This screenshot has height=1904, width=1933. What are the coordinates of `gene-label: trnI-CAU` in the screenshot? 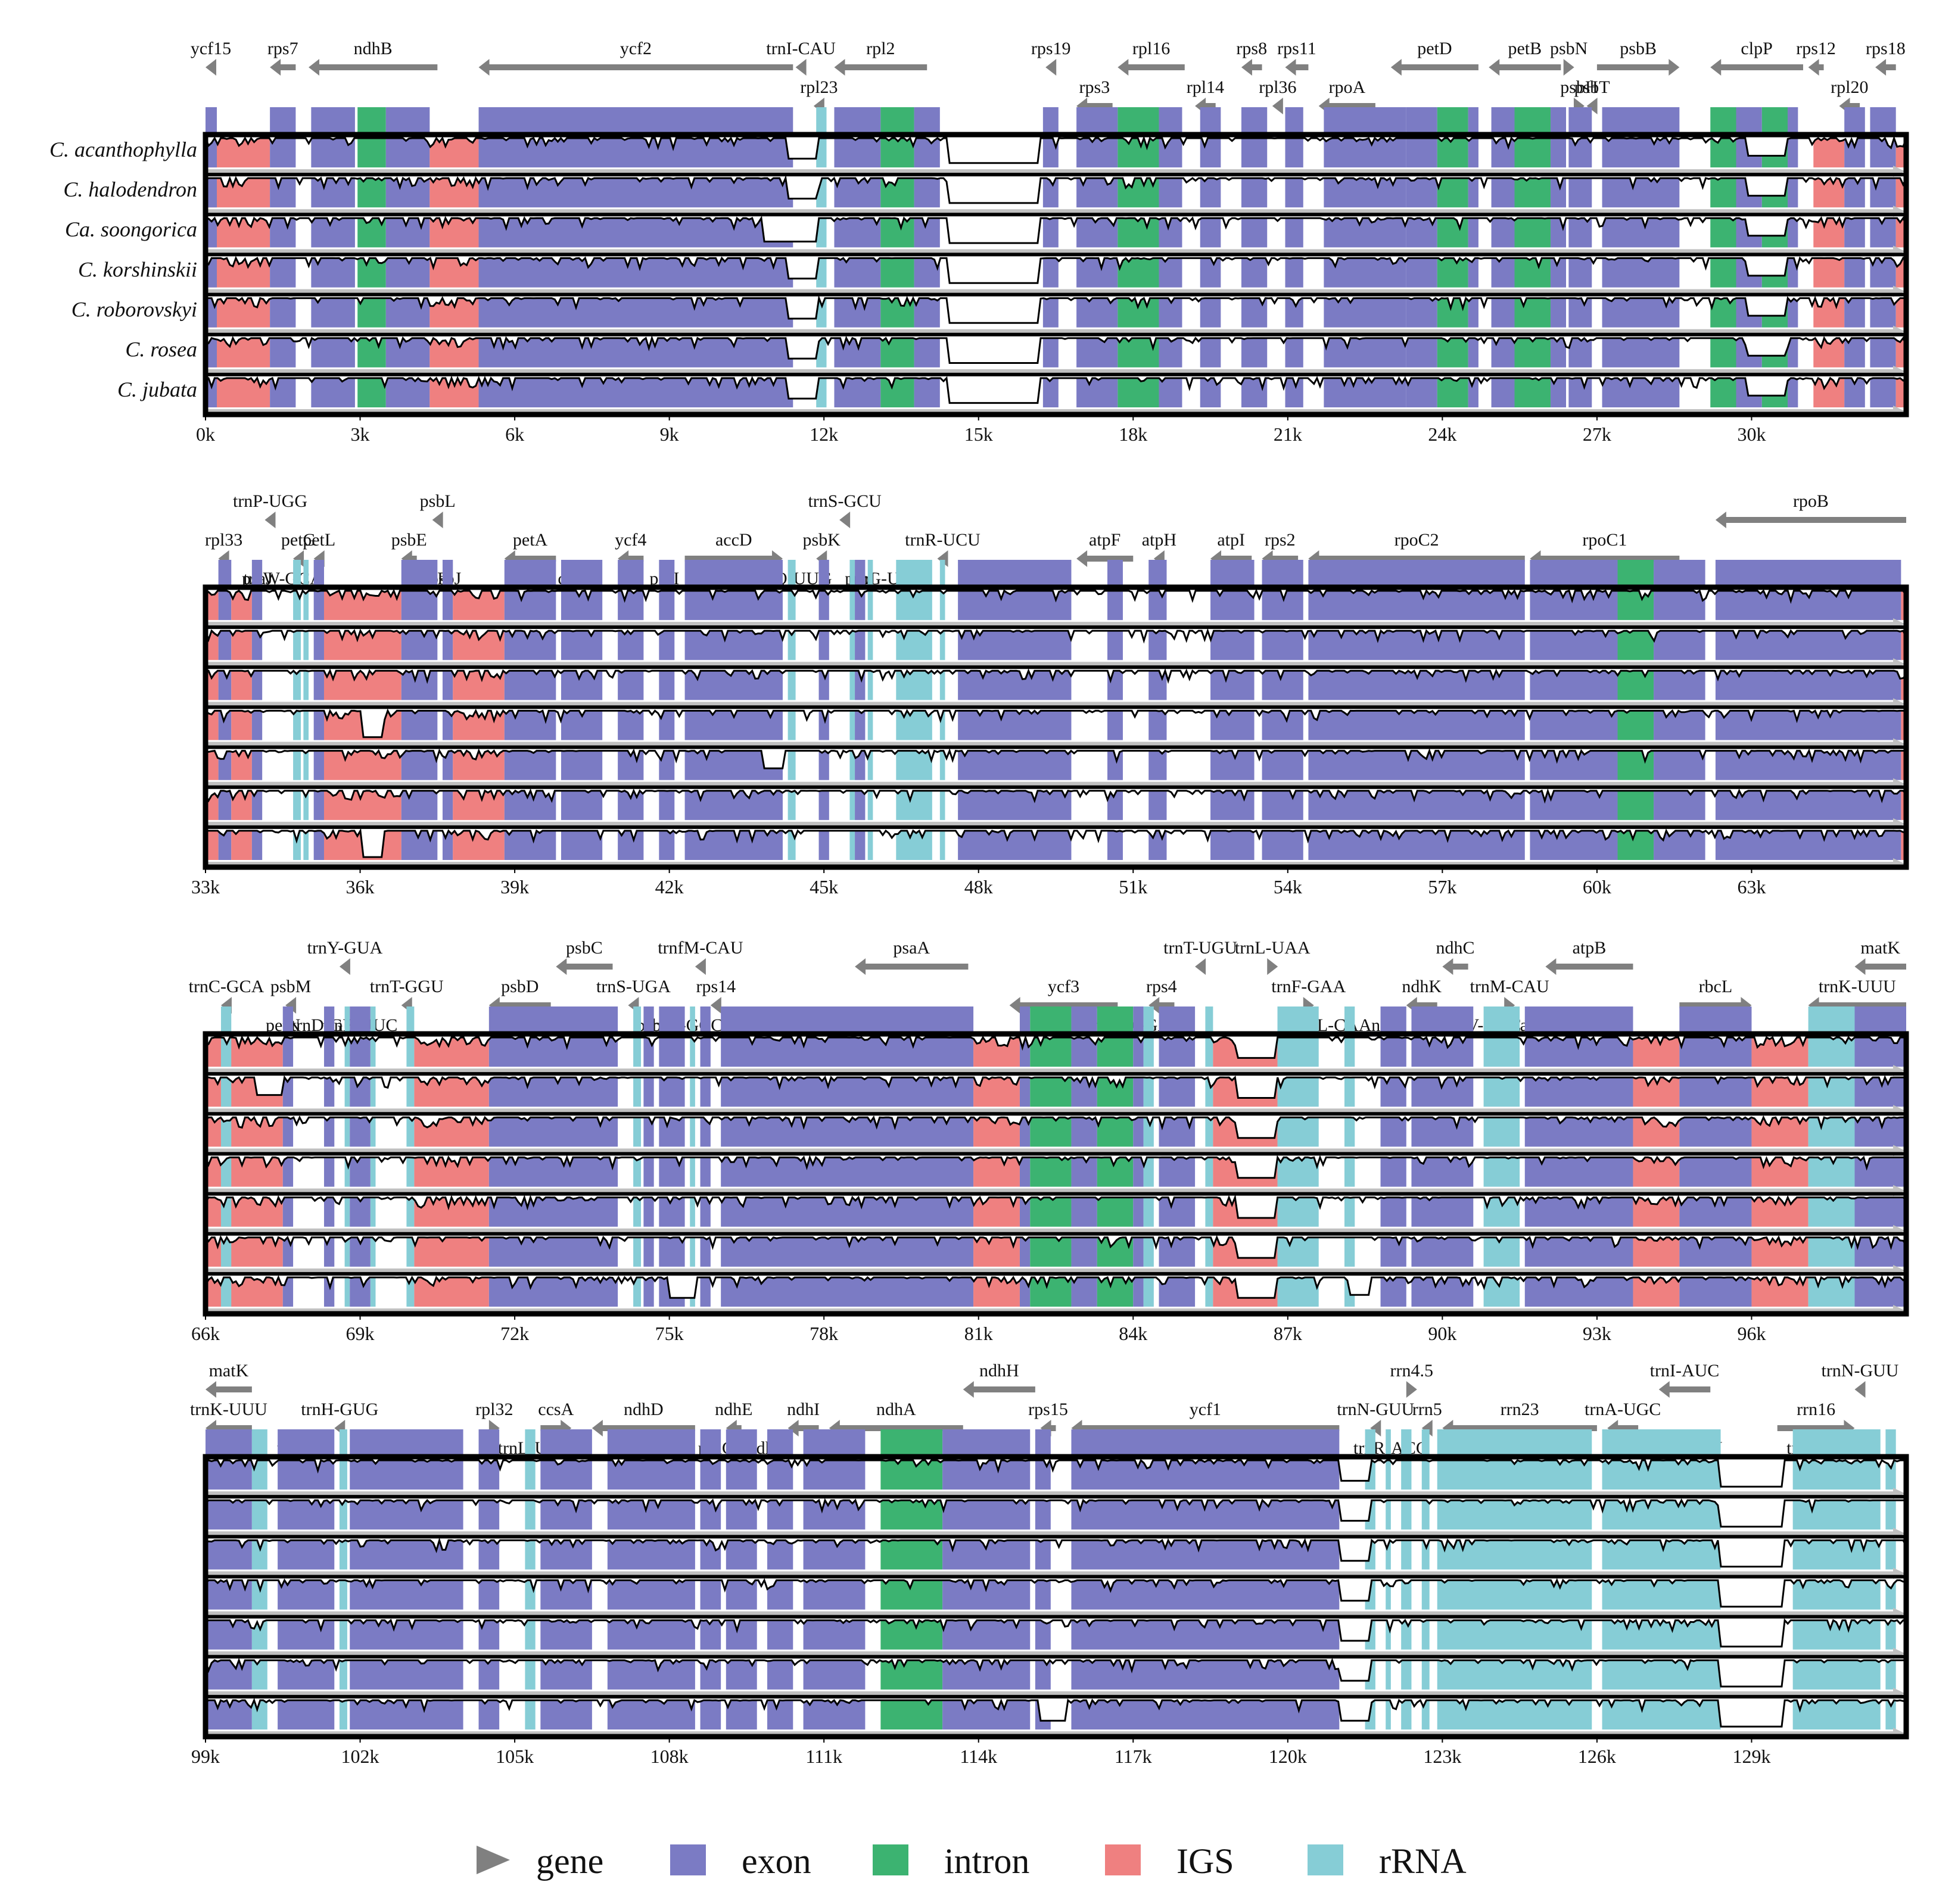 It's located at (801, 48).